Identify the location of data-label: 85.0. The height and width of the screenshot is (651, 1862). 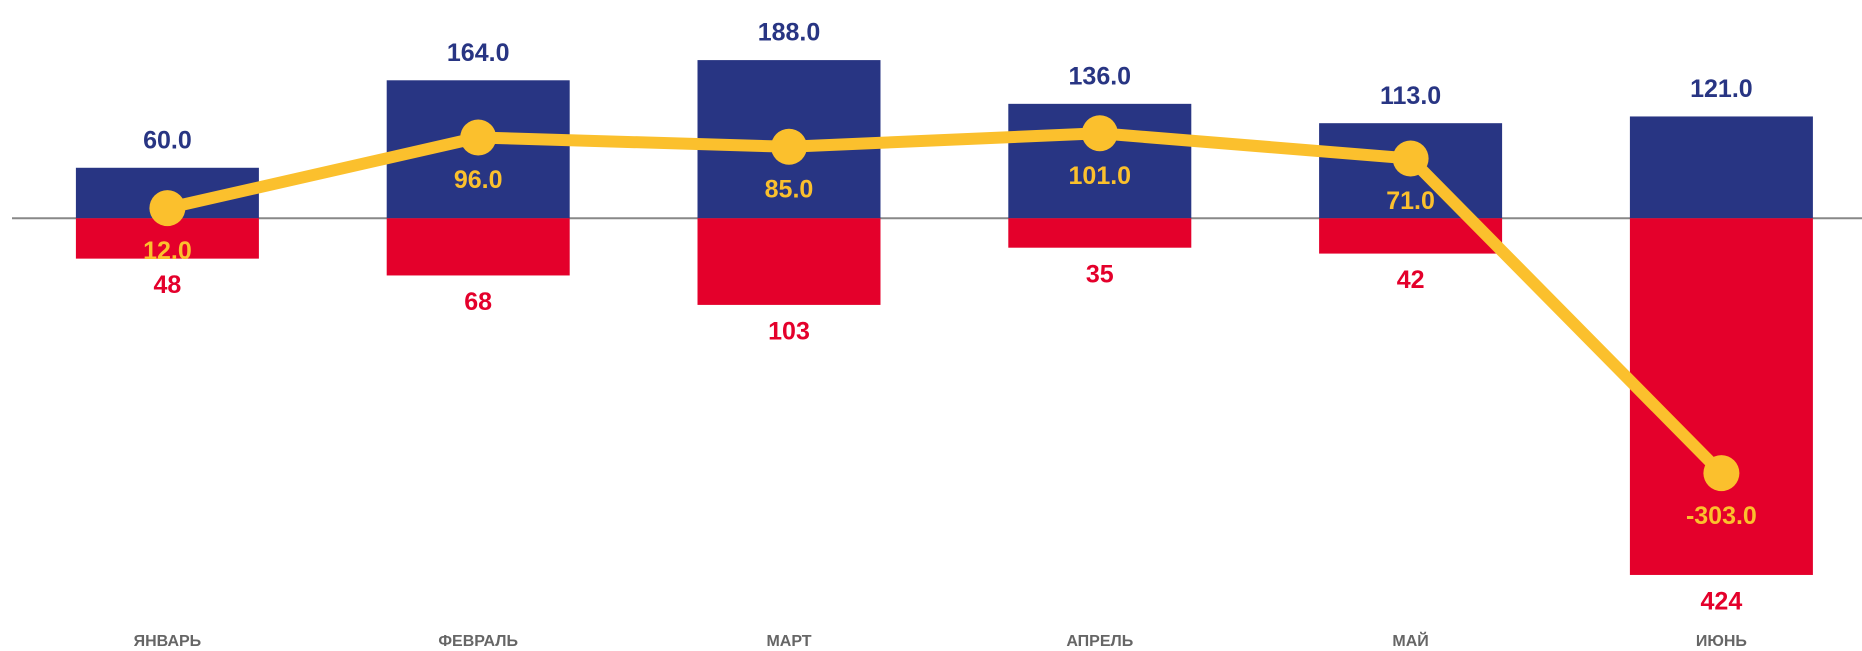
(789, 189).